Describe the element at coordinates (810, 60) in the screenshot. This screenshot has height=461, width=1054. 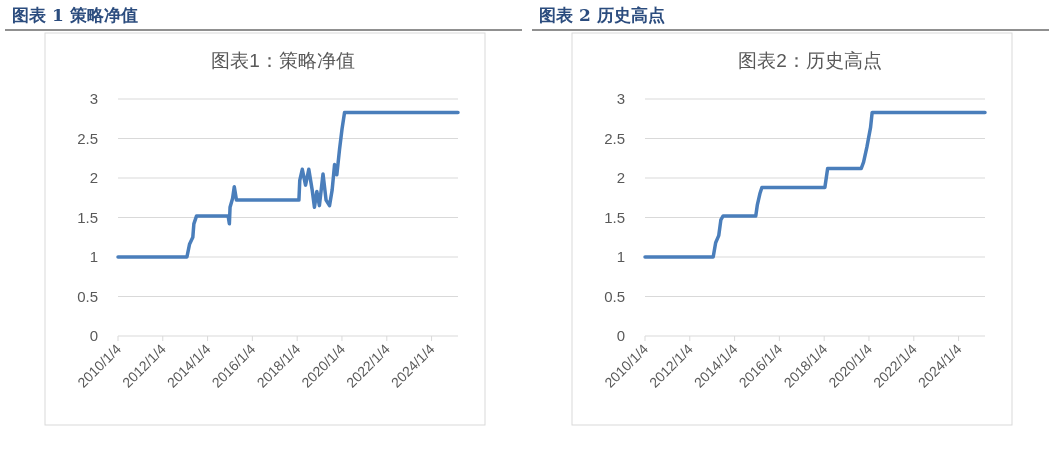
I see `chart-subtitle: 图表2：历史高点` at that location.